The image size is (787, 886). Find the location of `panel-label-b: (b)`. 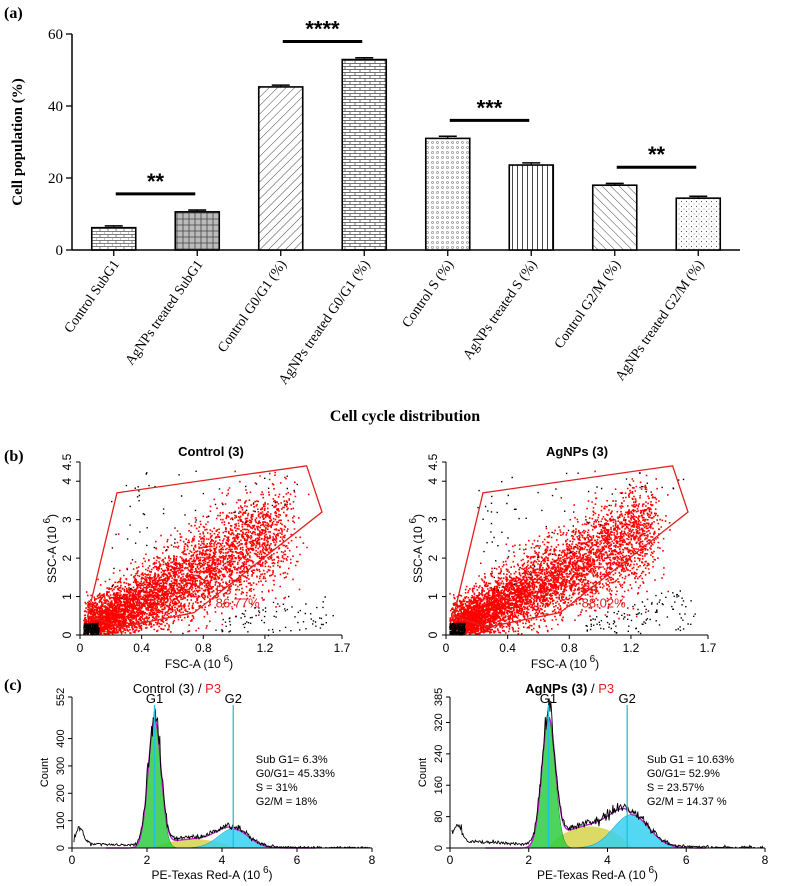

panel-label-b: (b) is located at coordinates (14, 456).